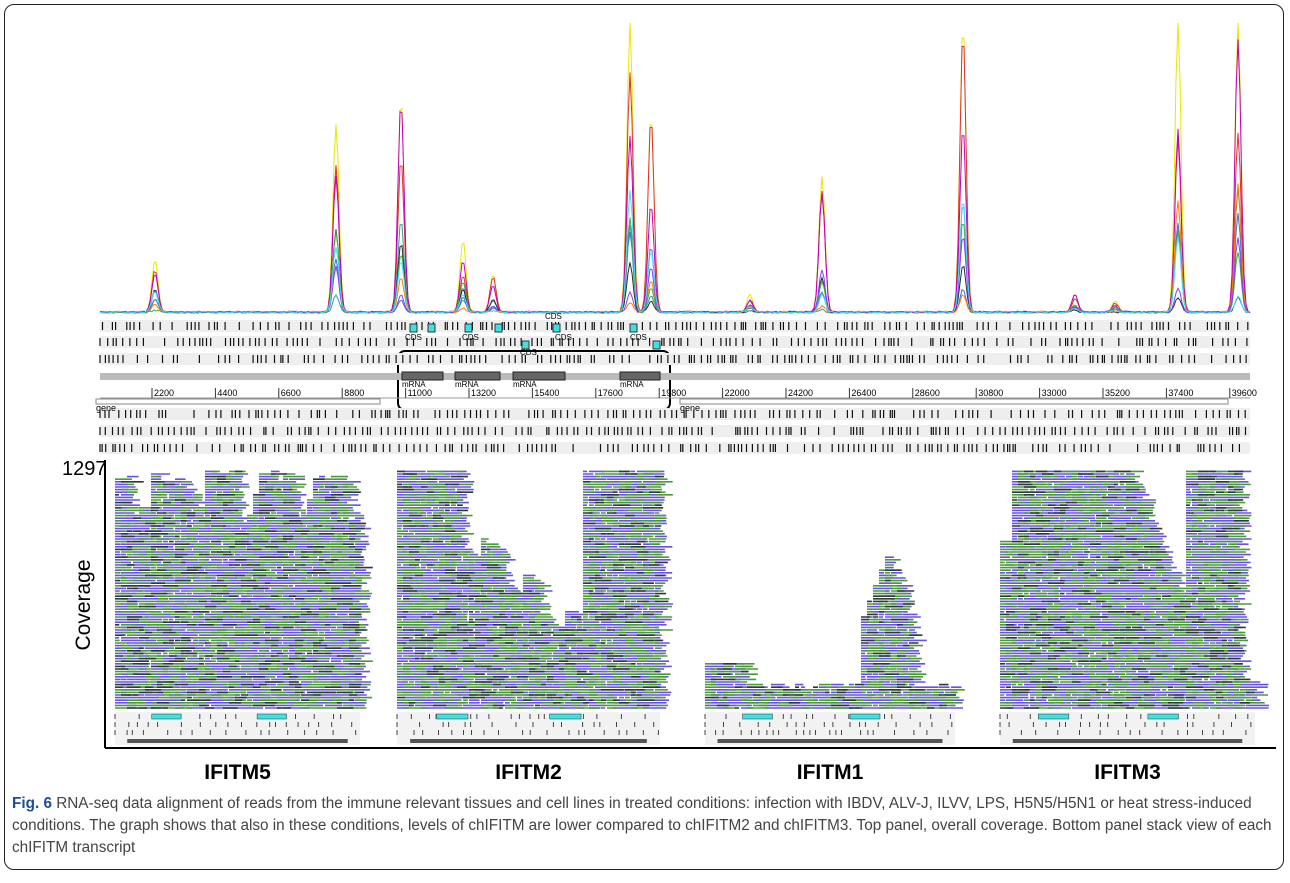  Describe the element at coordinates (546, 393) in the screenshot. I see `coord-label: 15400` at that location.